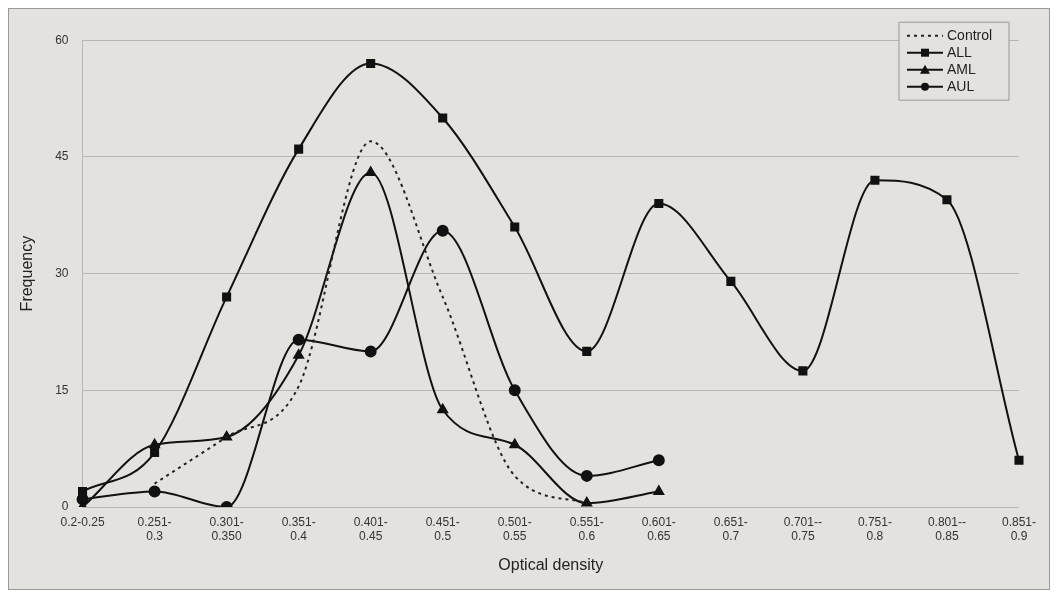 This screenshot has width=1058, height=601. I want to click on legend-label: ALL, so click(959, 51).